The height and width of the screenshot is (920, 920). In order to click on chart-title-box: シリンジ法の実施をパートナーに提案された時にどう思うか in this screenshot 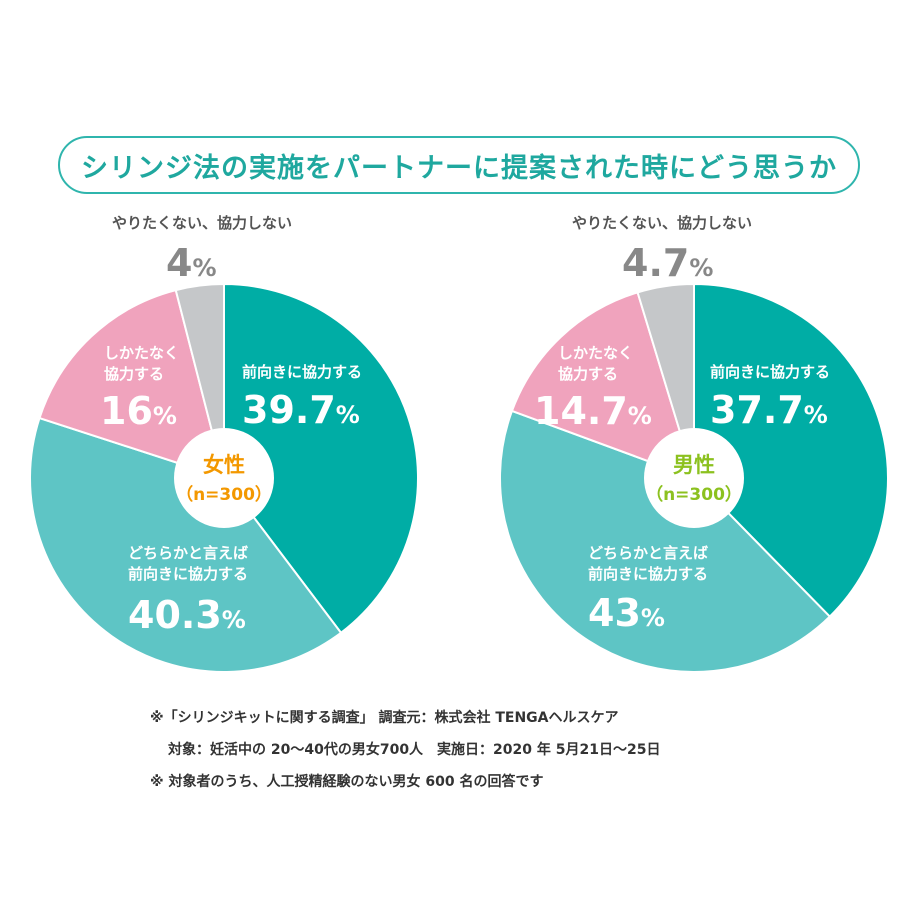, I will do `click(459, 165)`.